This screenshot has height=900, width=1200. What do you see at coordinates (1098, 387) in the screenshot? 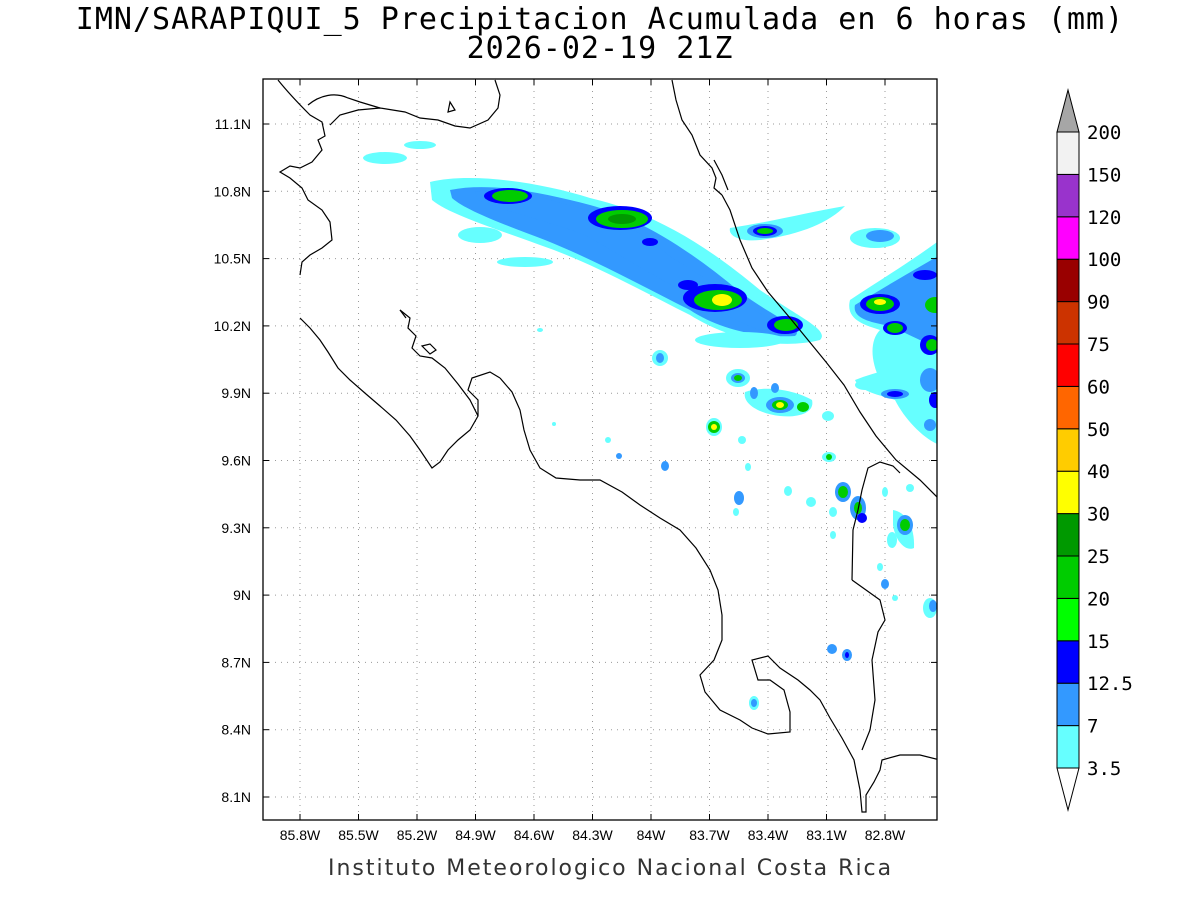
I see `colorbar-label: 60` at bounding box center [1098, 387].